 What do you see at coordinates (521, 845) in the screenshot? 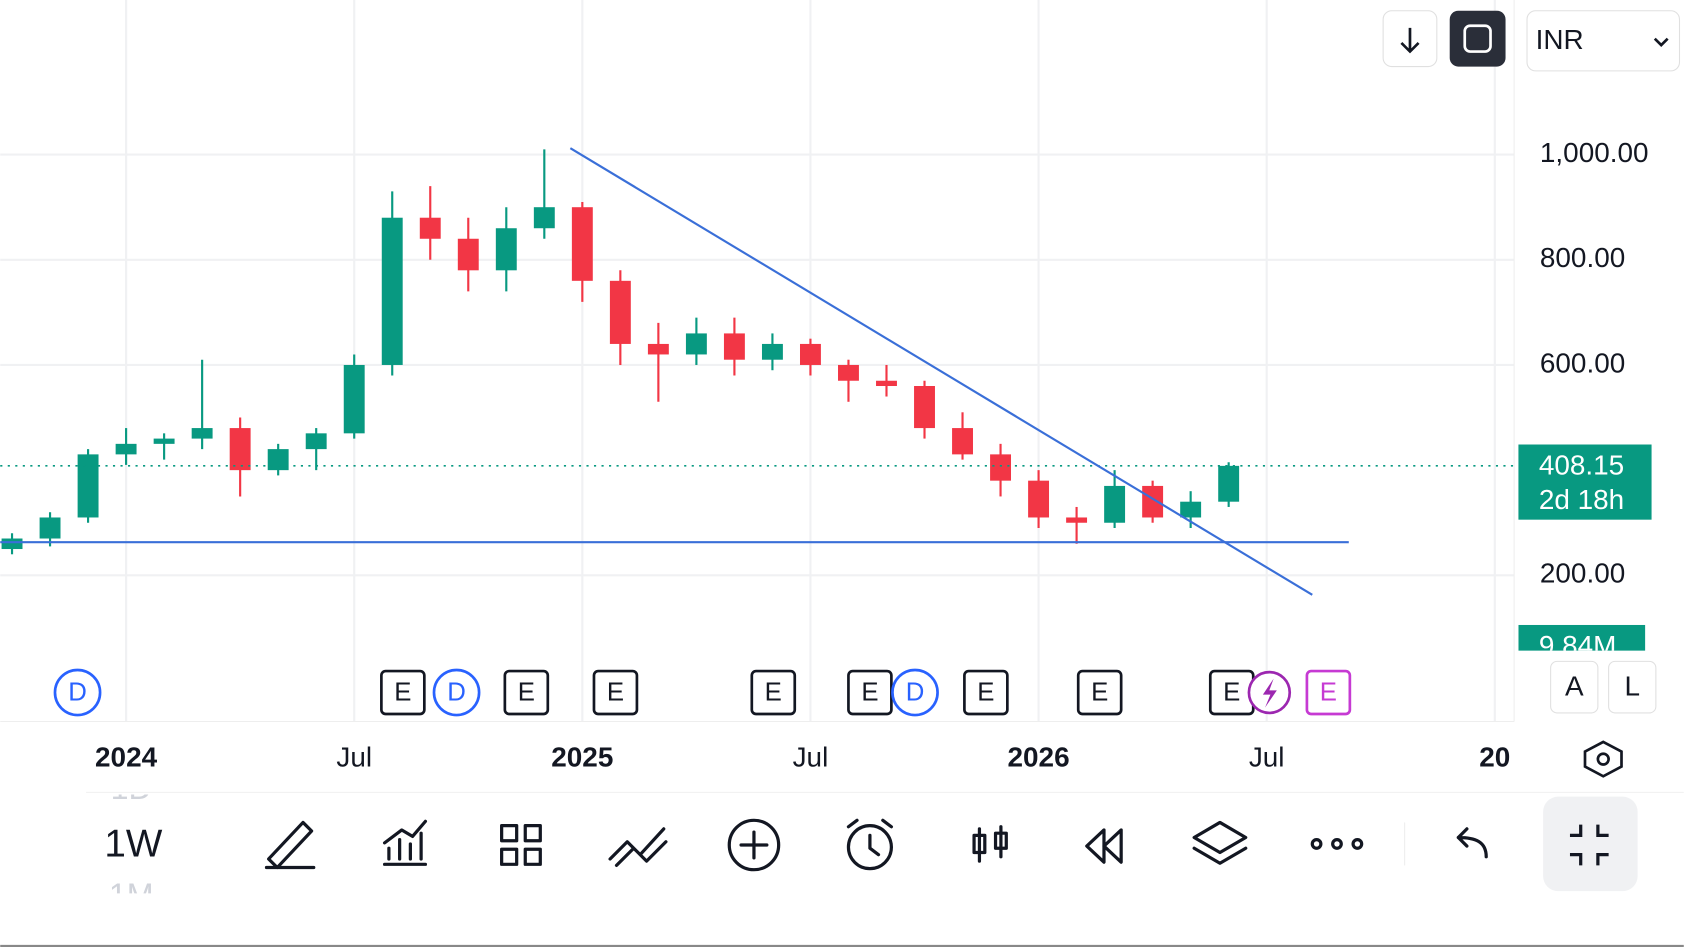
I see `templates-tool` at bounding box center [521, 845].